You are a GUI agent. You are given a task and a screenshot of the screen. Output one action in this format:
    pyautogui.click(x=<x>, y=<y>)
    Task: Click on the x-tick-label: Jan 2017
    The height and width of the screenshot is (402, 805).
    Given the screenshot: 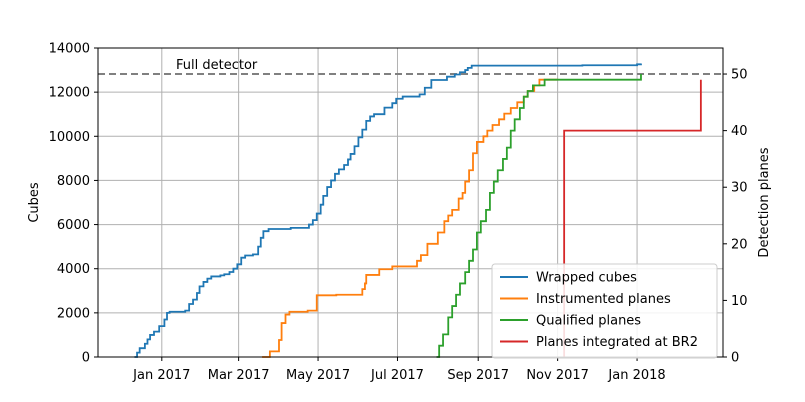 What is the action you would take?
    pyautogui.click(x=161, y=375)
    